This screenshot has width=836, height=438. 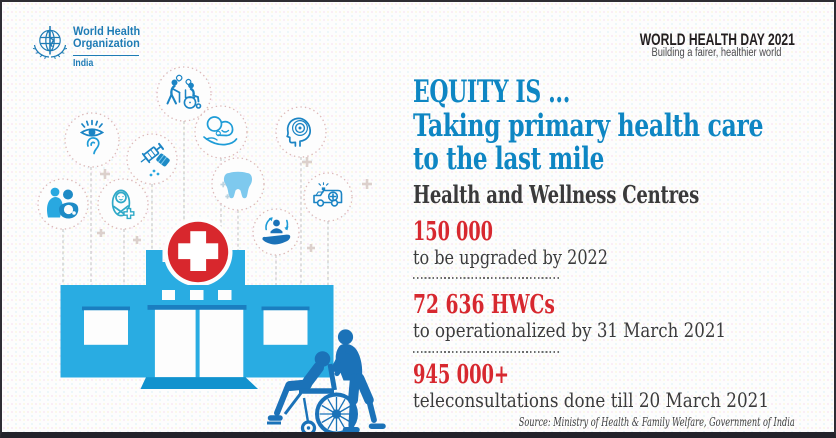 What do you see at coordinates (358, 381) in the screenshot?
I see `caregiver-silhouette` at bounding box center [358, 381].